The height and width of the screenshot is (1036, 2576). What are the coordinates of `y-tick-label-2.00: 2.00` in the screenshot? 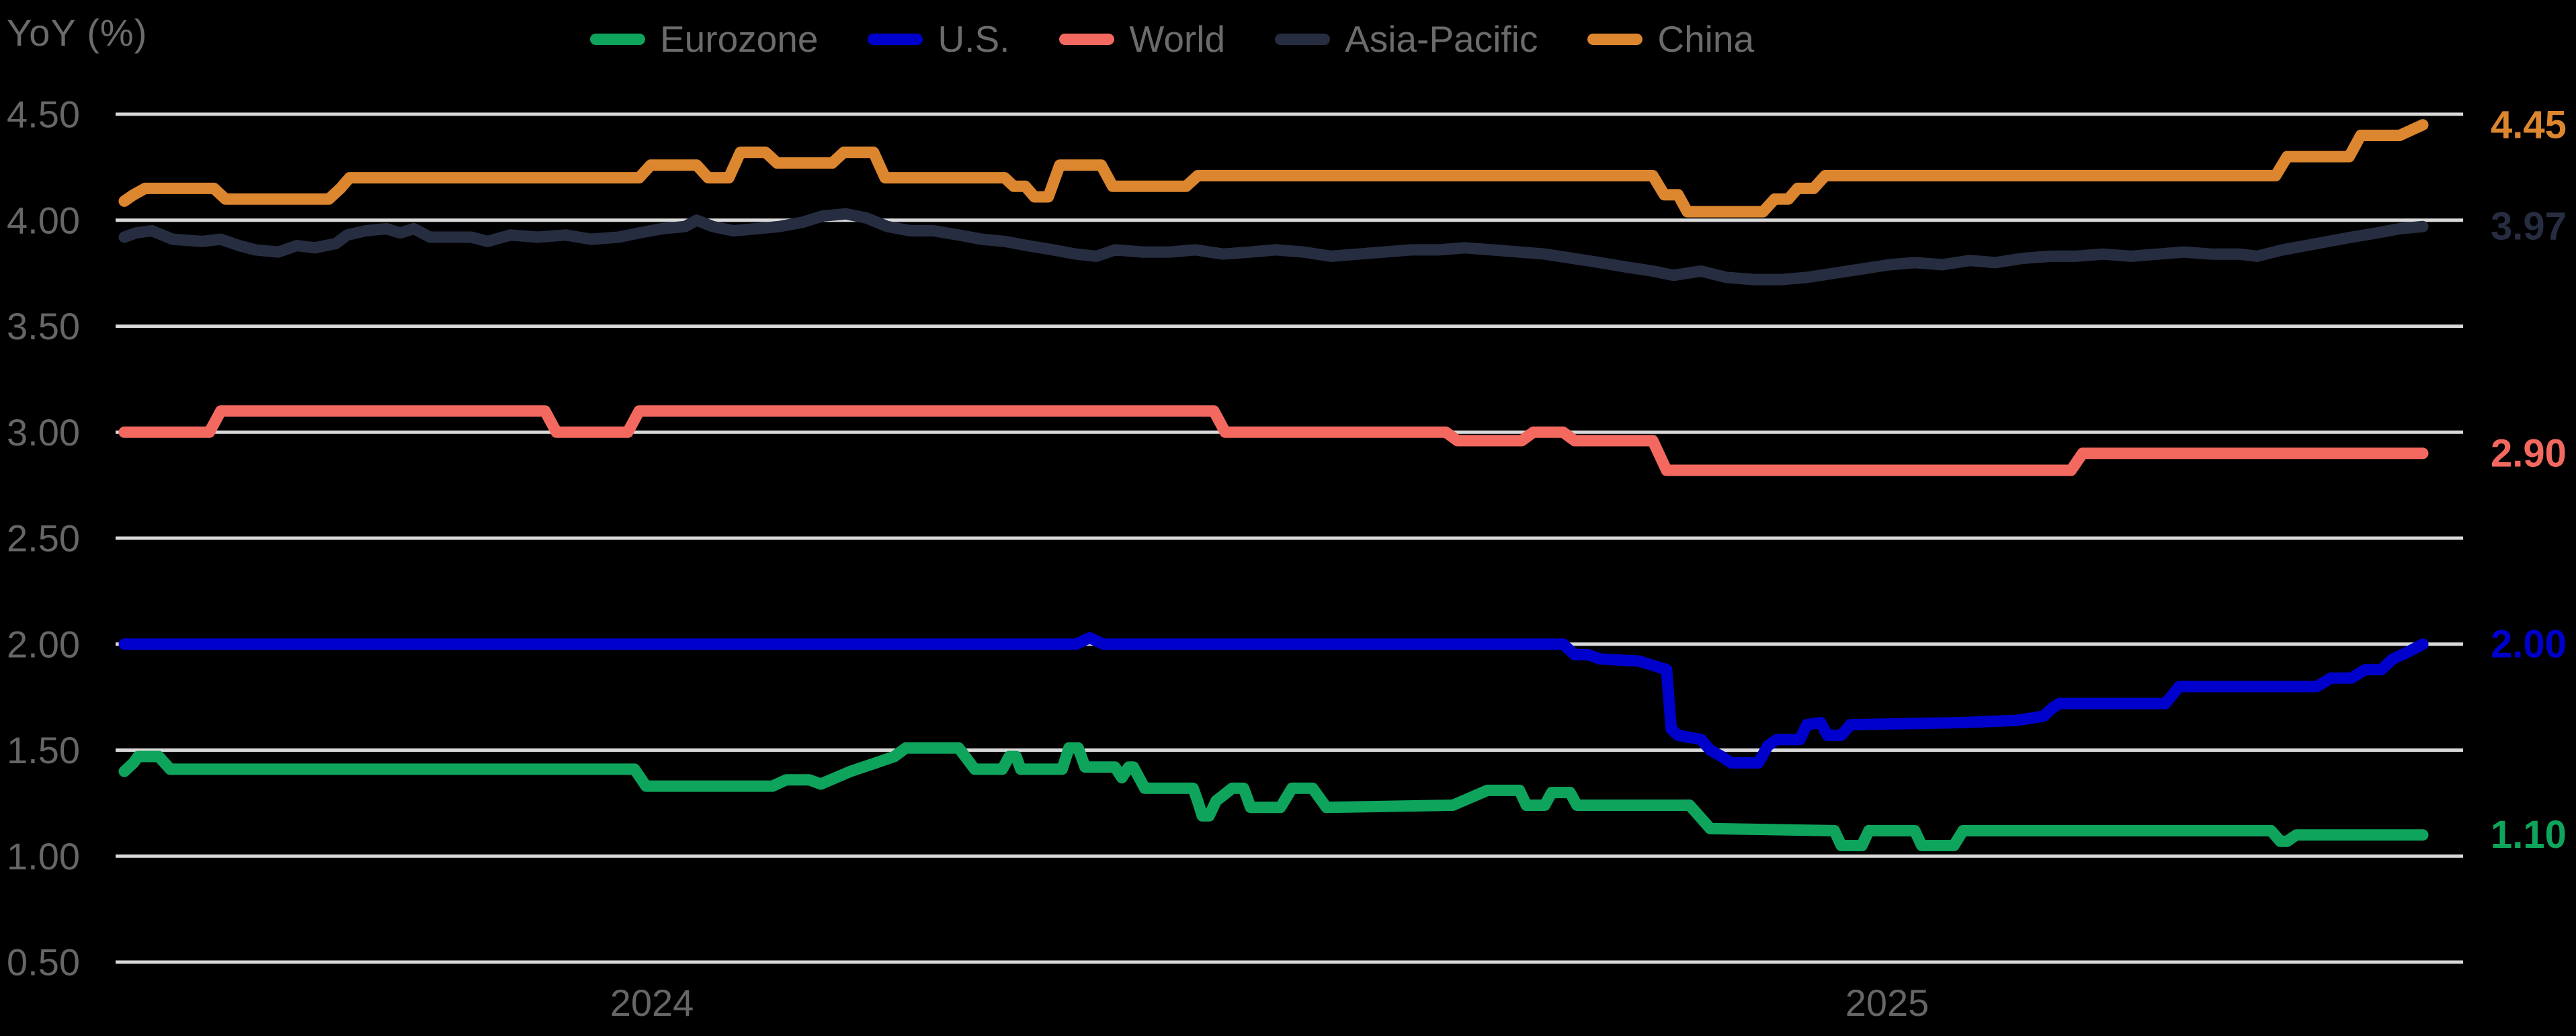 It's located at (43, 644).